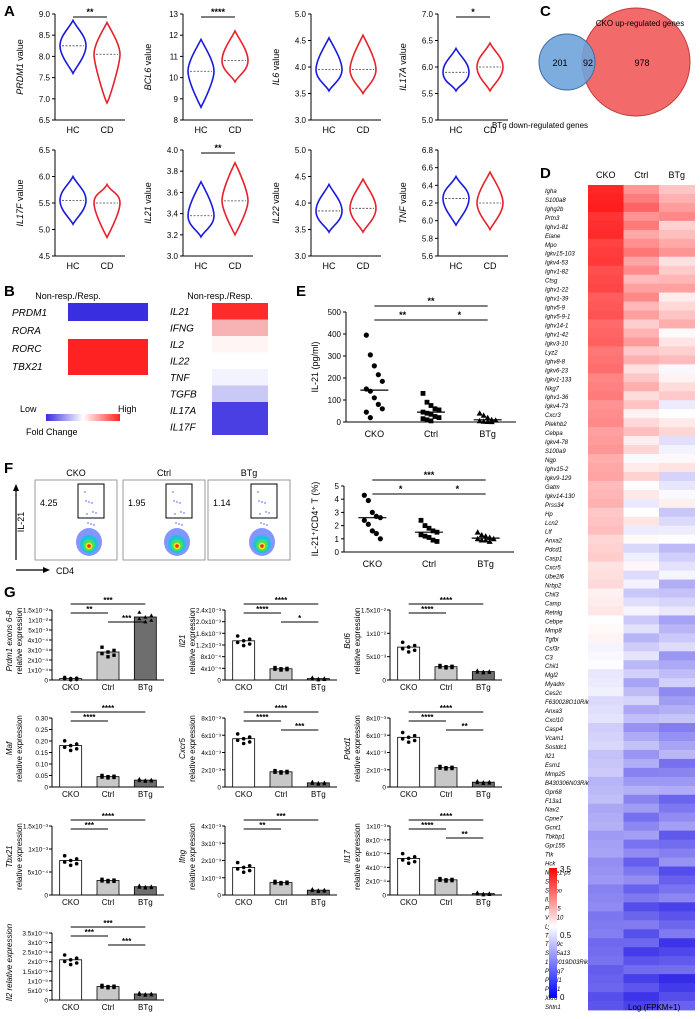  What do you see at coordinates (553, 694) in the screenshot?
I see `gene-label: Ces2c` at bounding box center [553, 694].